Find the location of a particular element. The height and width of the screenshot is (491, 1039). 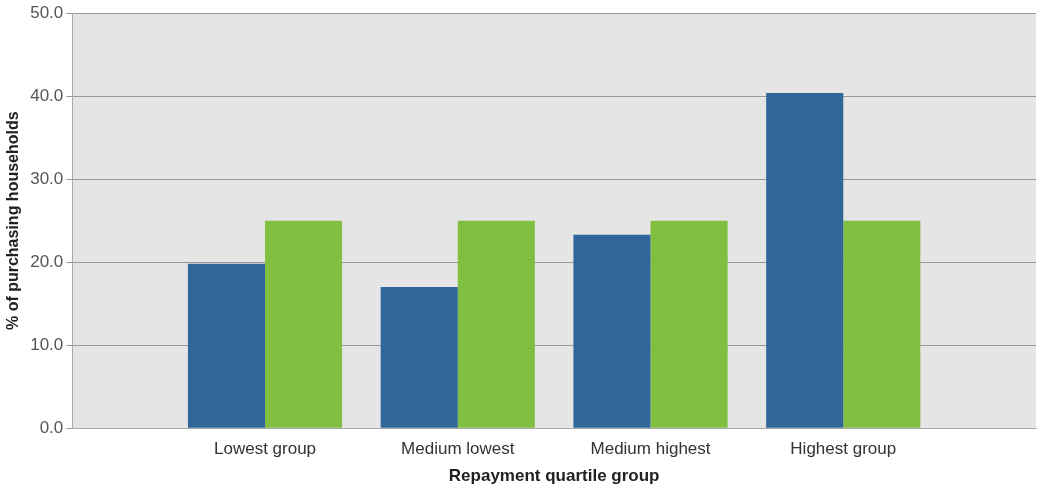

x-tick-label: Highest group is located at coordinates (843, 449).